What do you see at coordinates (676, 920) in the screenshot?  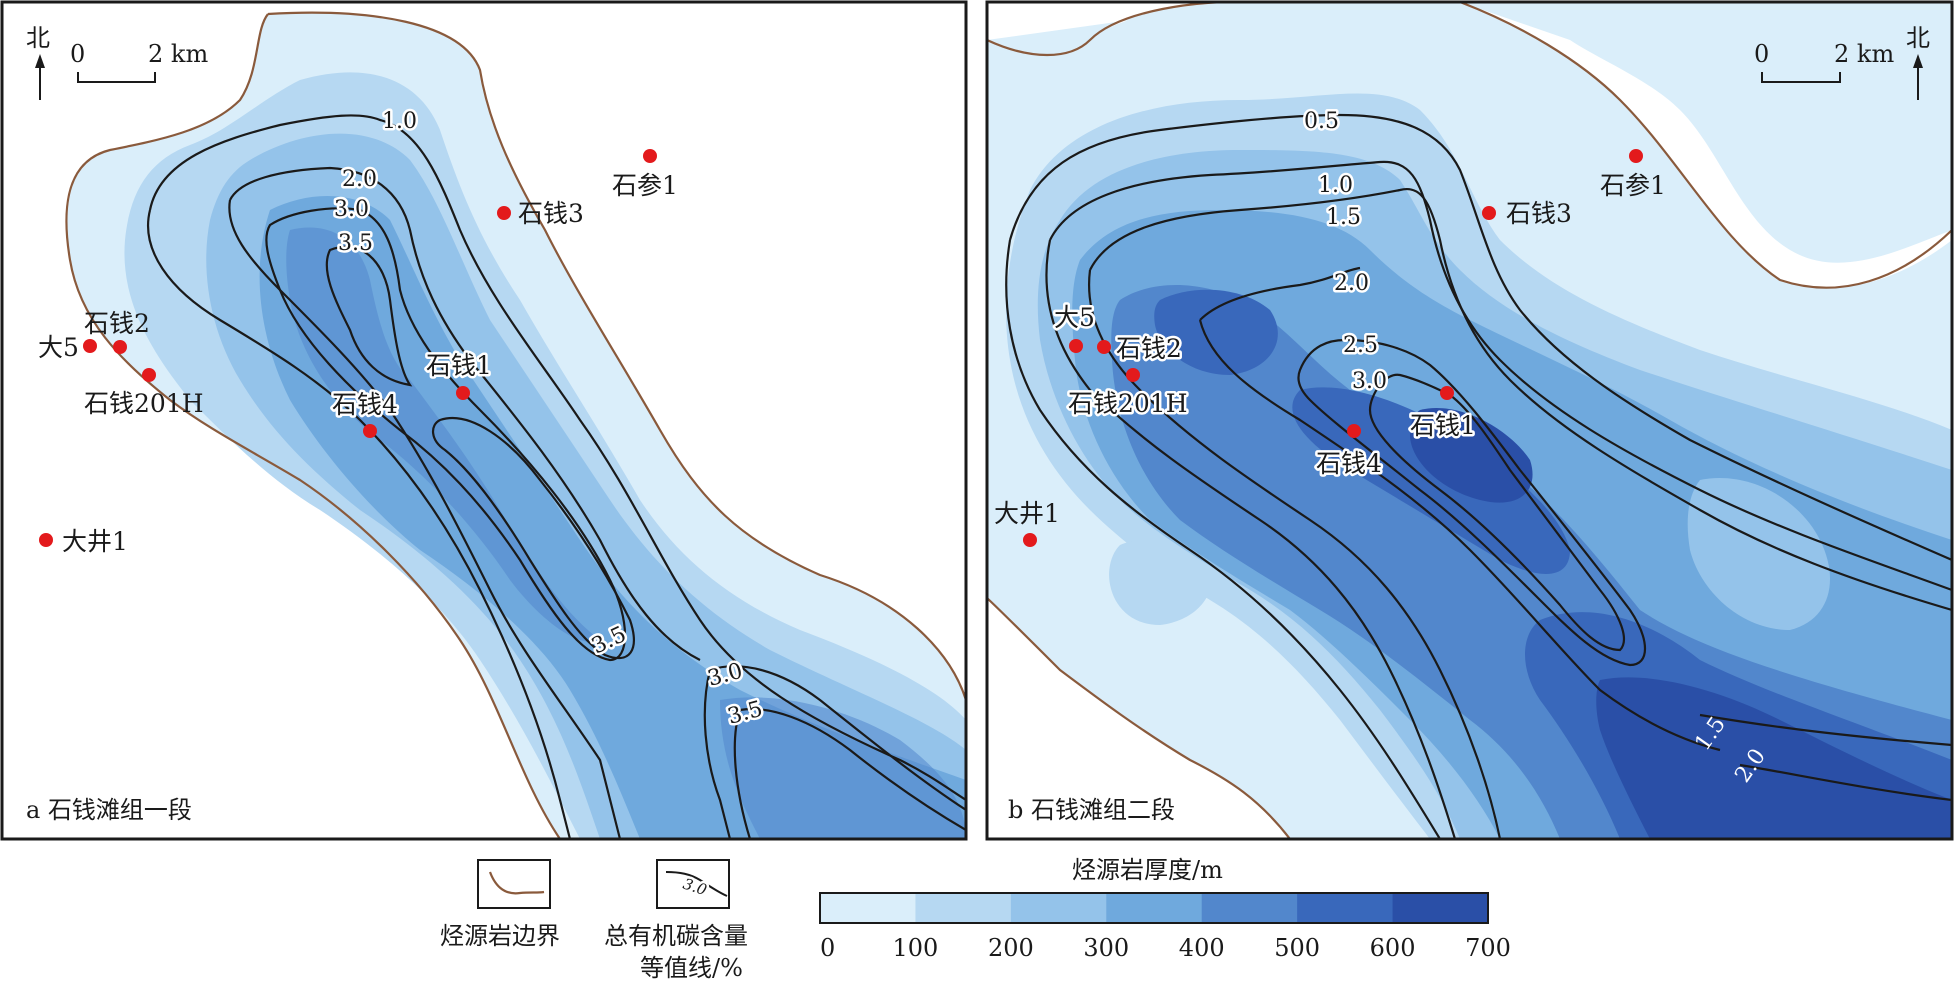 I see `legend-toc-contour: 3.0 总有机碳含量 等值线/%` at bounding box center [676, 920].